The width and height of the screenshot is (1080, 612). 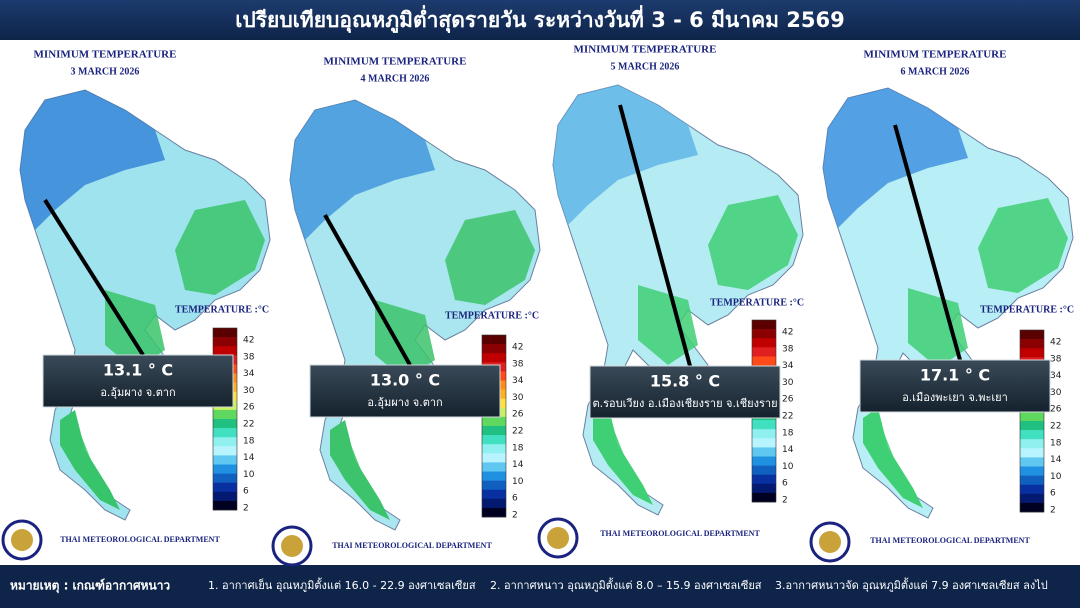 What do you see at coordinates (788, 383) in the screenshot?
I see `legend-tick: 30` at bounding box center [788, 383].